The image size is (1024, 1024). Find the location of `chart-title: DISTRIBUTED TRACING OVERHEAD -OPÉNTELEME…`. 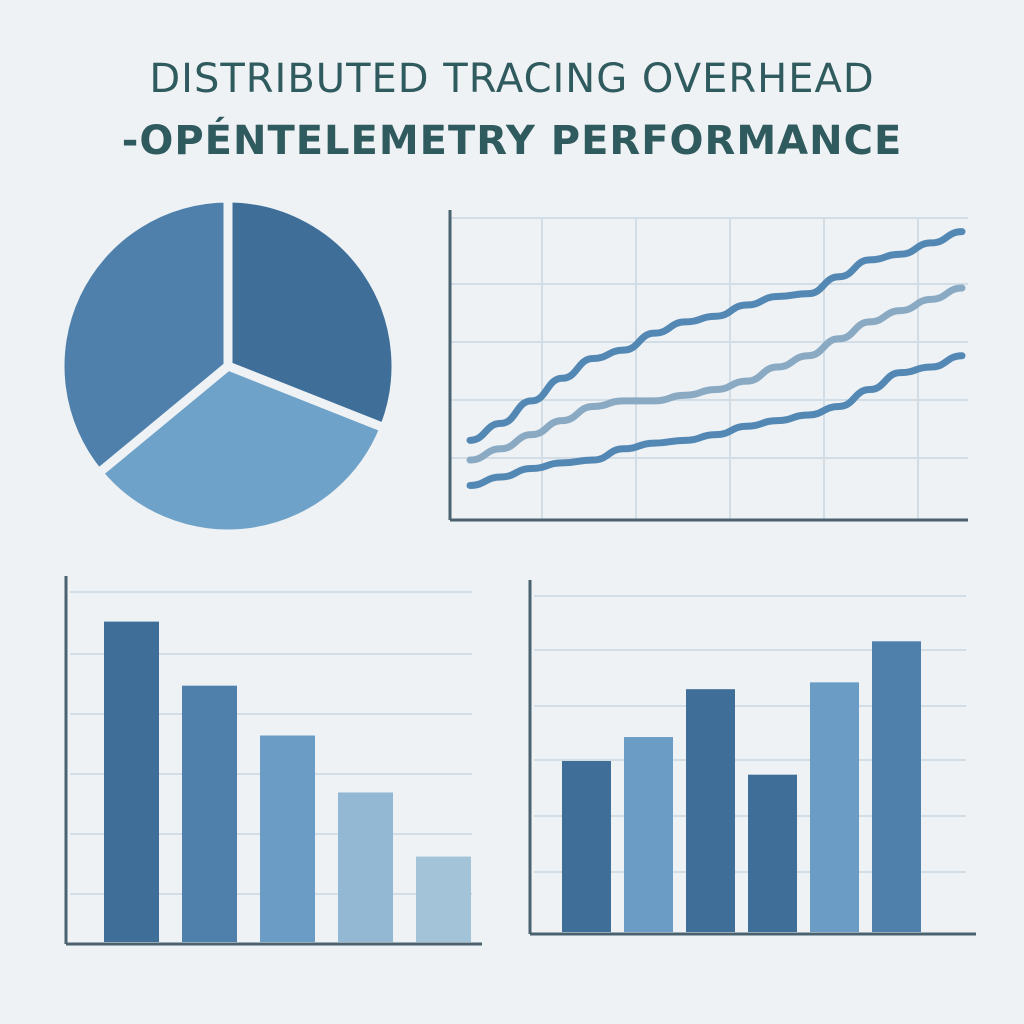

chart-title: DISTRIBUTED TRACING OVERHEAD -OPÉNTELEME… is located at coordinates (512, 110).